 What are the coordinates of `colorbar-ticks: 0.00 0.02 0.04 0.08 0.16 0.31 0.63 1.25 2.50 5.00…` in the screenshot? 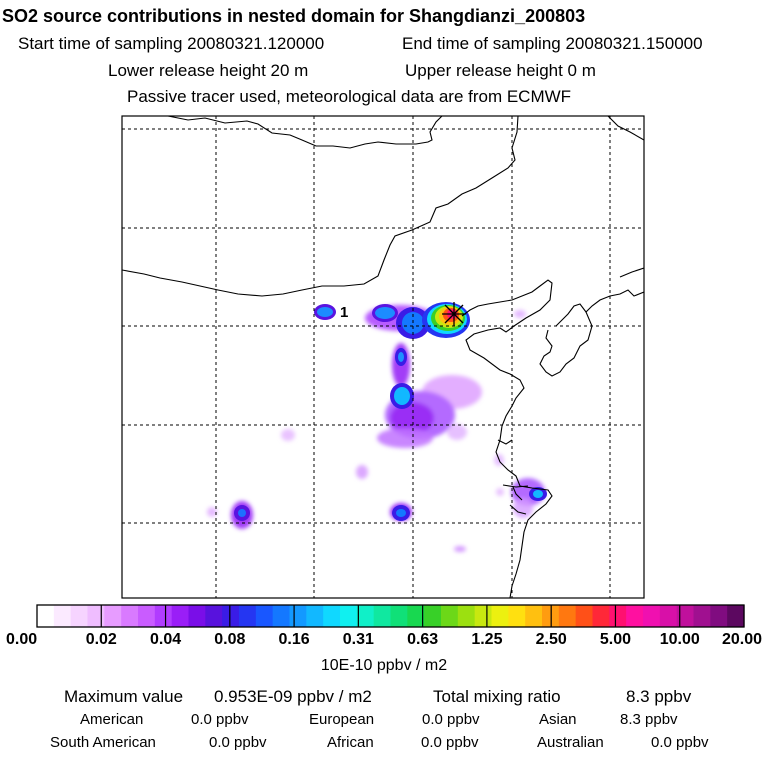 It's located at (384, 626).